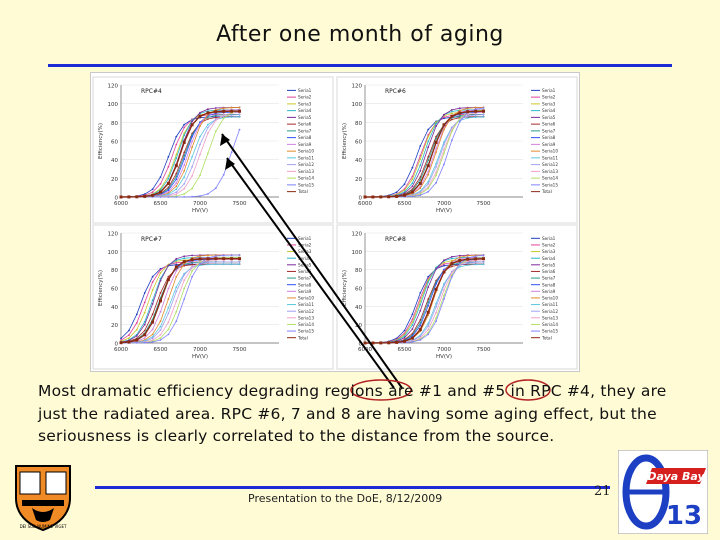 The width and height of the screenshot is (720, 540). I want to click on legend-entry: Seria10, so click(550, 298).